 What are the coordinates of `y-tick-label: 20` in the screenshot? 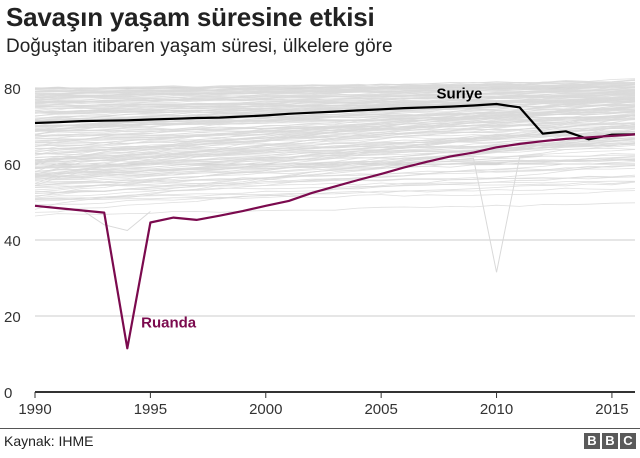 It's located at (12, 317).